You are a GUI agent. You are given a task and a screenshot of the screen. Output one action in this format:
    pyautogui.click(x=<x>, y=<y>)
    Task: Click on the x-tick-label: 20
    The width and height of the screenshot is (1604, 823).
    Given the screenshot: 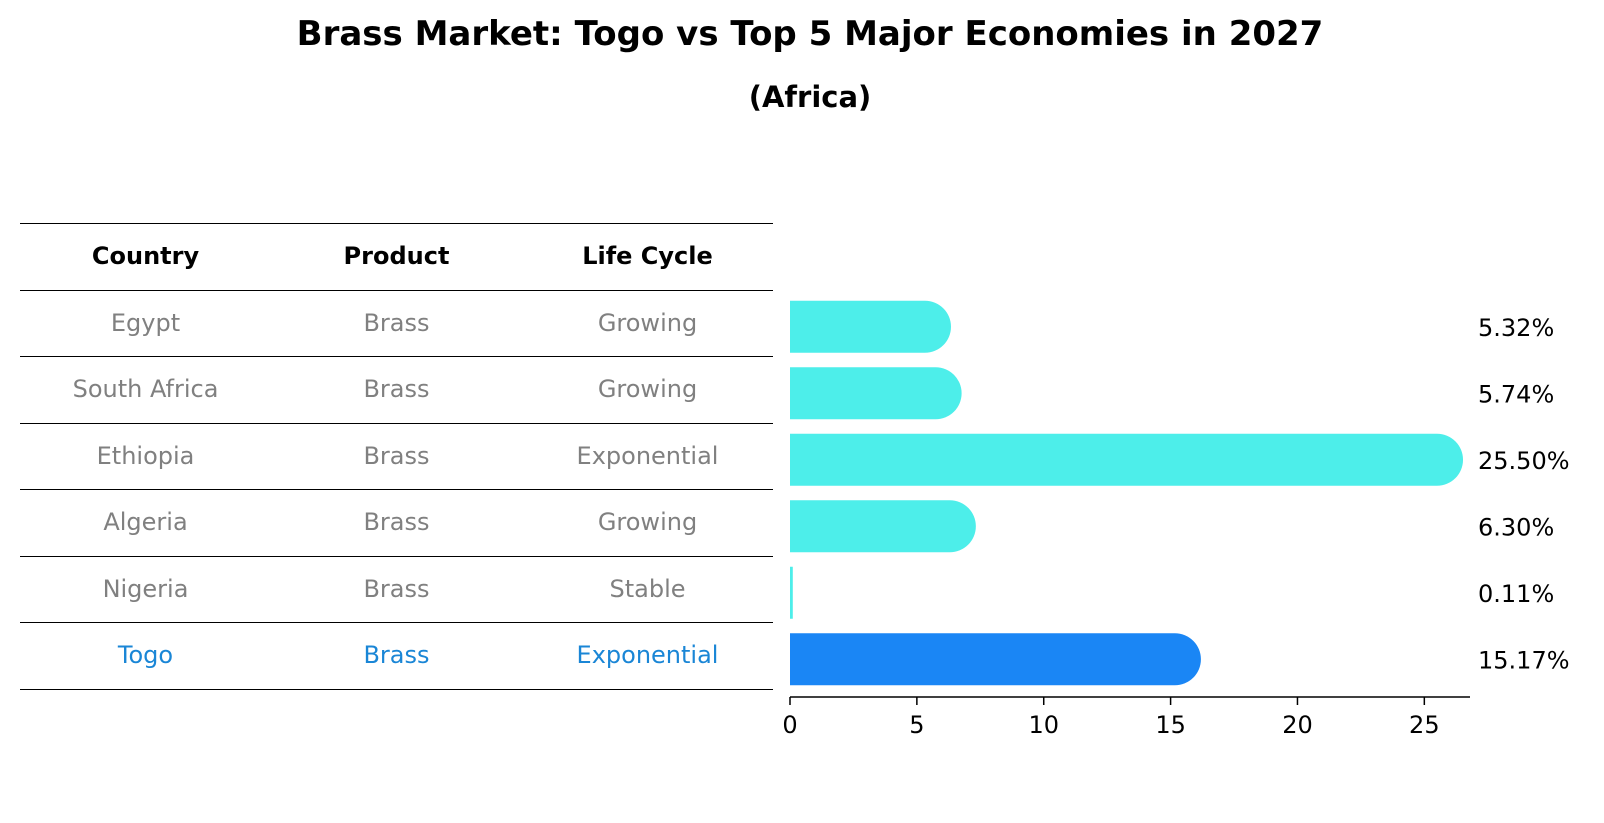 What is the action you would take?
    pyautogui.click(x=1297, y=725)
    